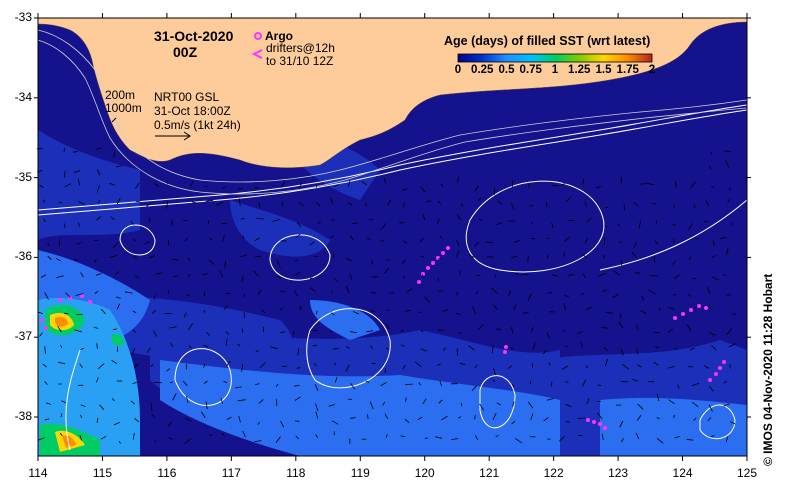  What do you see at coordinates (768, 369) in the screenshot?
I see `imos-credit: © IMOS 04-Nov-2020 11:28 Hobart` at bounding box center [768, 369].